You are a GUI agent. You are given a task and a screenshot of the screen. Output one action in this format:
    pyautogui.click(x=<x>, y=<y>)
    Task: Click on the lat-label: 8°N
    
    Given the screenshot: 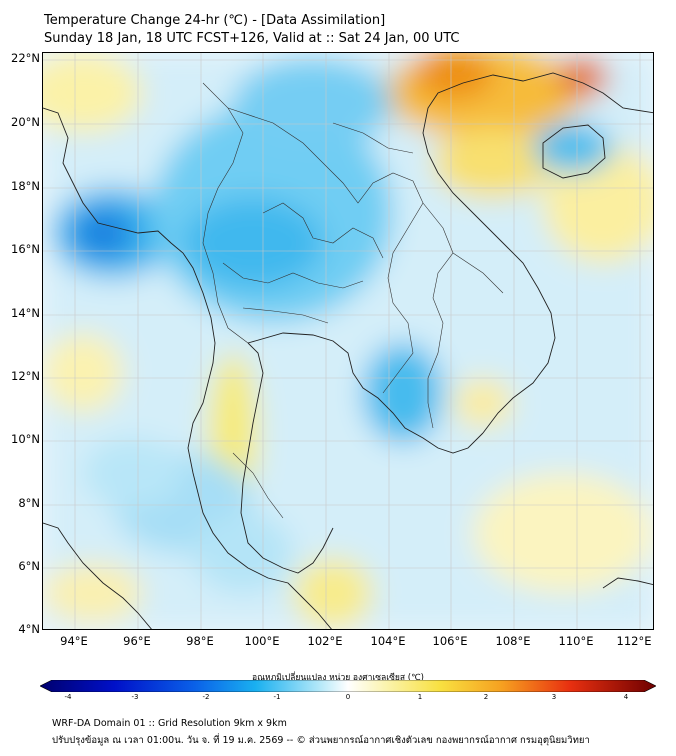 What is the action you would take?
    pyautogui.click(x=29, y=503)
    